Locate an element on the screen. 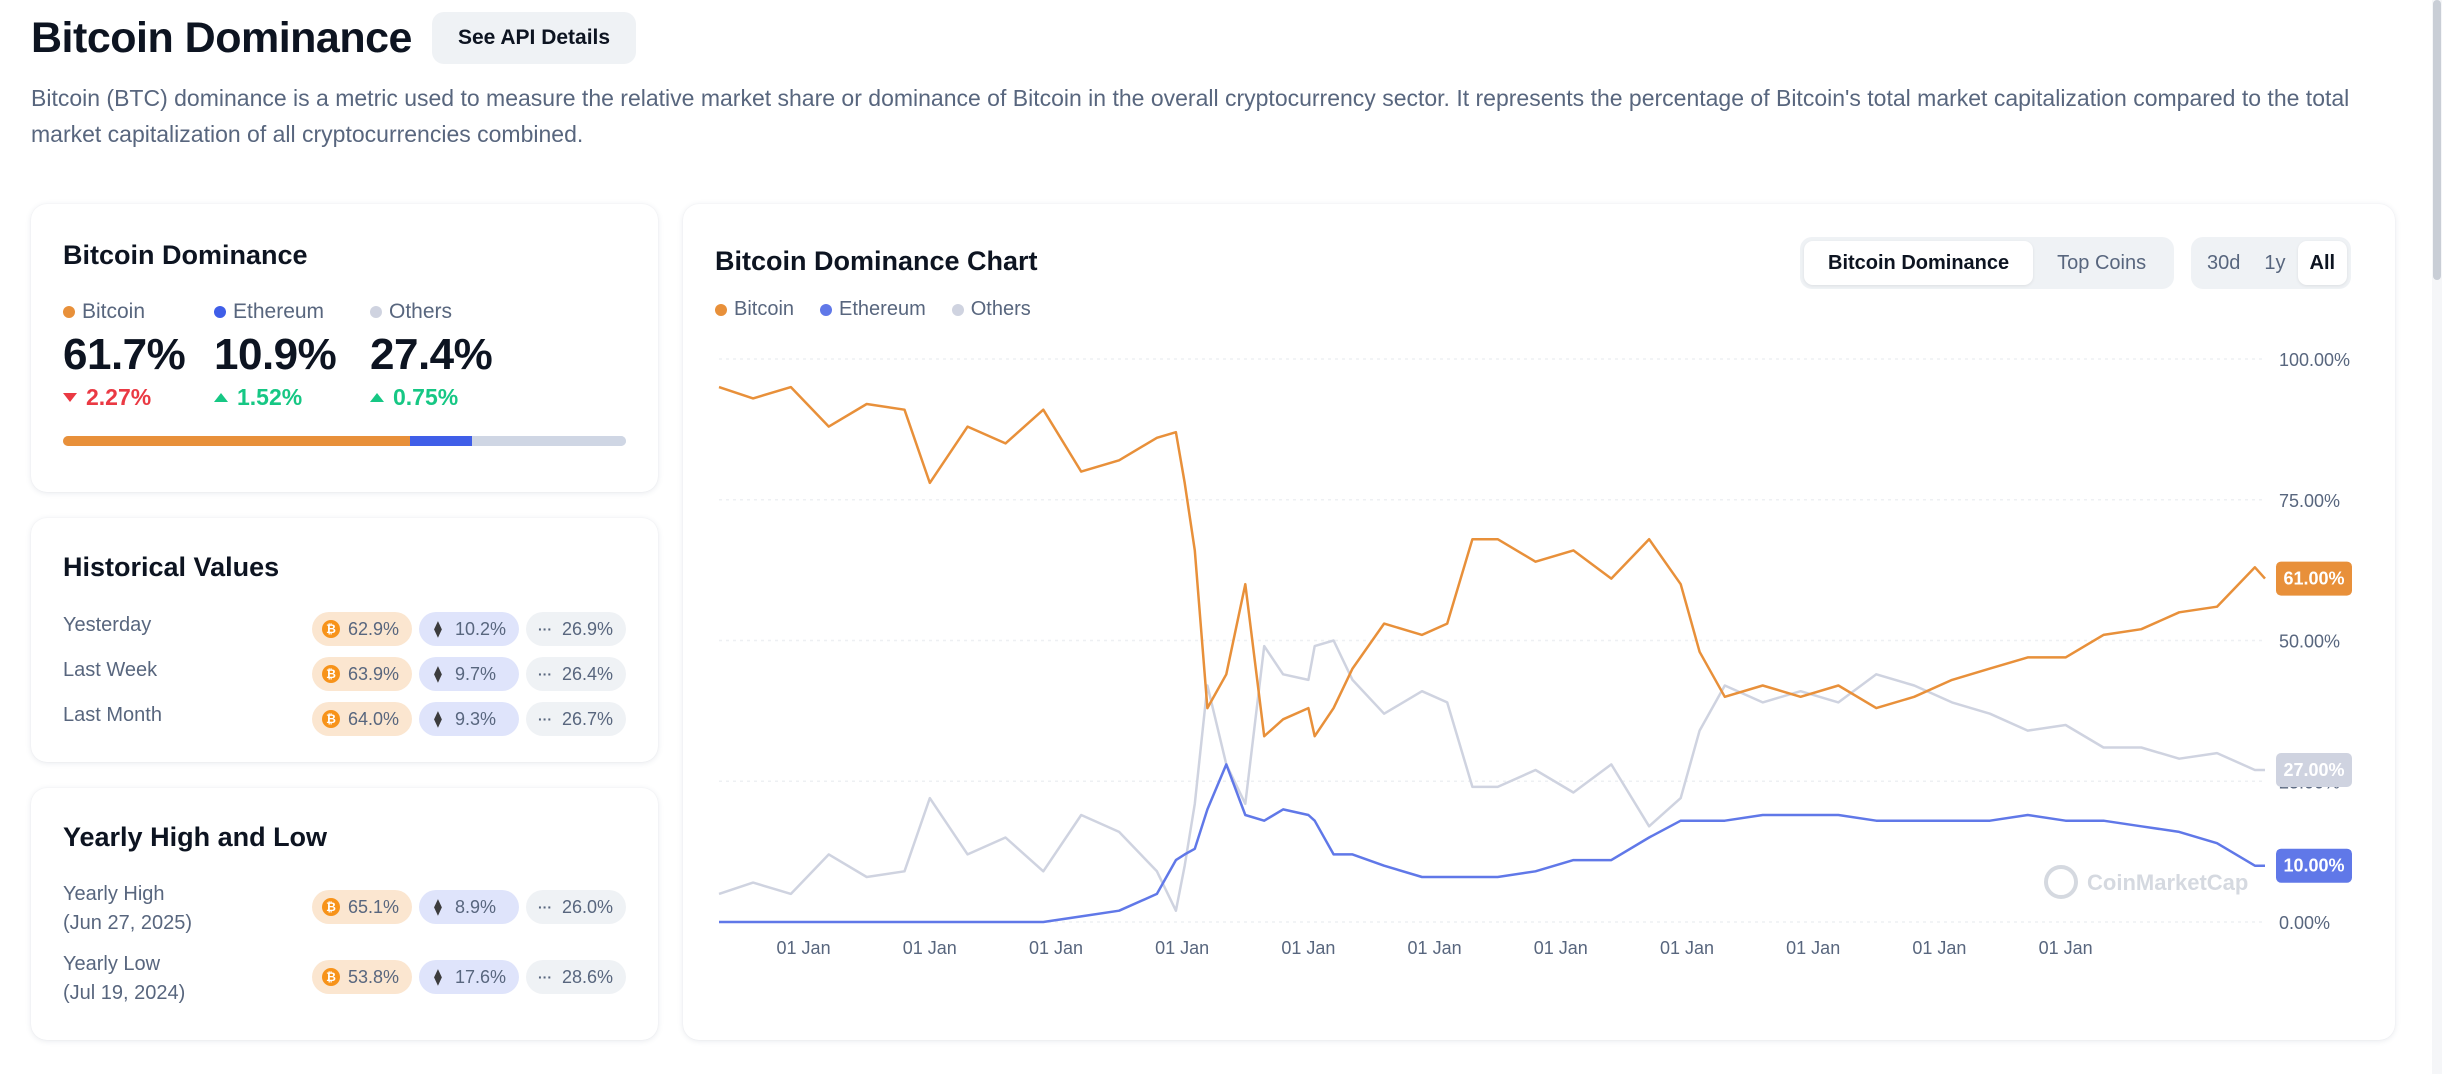 This screenshot has height=1074, width=2442. chart-type-toggle: Bitcoin Dominance Top Coins is located at coordinates (1987, 263).